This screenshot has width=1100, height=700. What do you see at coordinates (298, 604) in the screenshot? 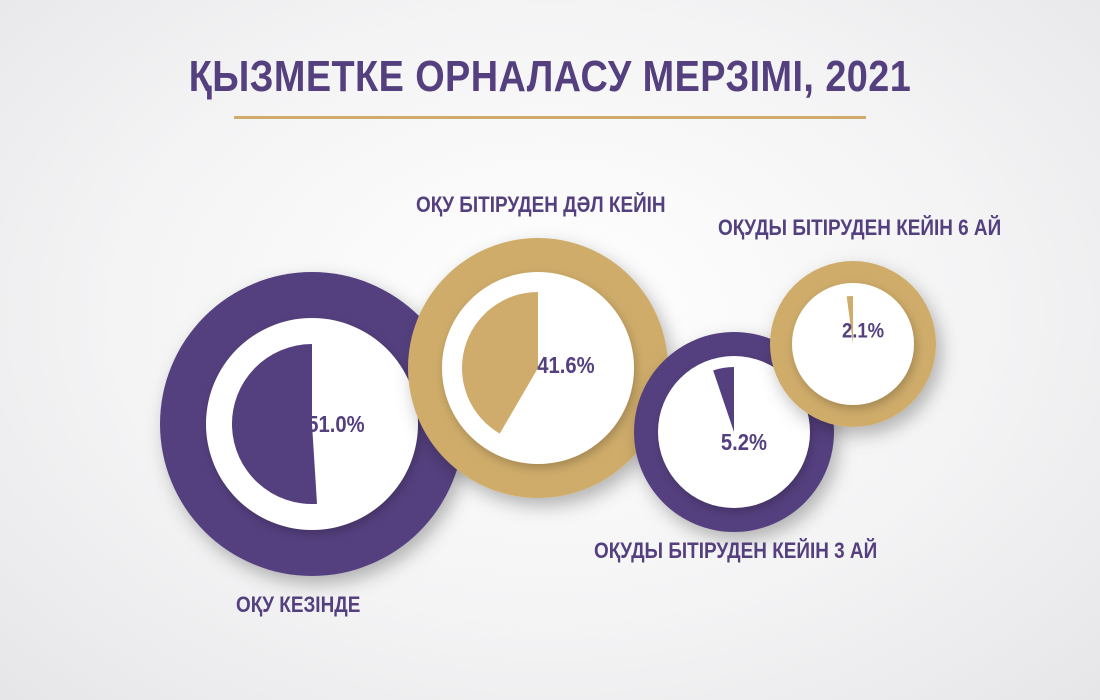
I see `series-name-label: ОҚУ КЕЗІНДЕ` at bounding box center [298, 604].